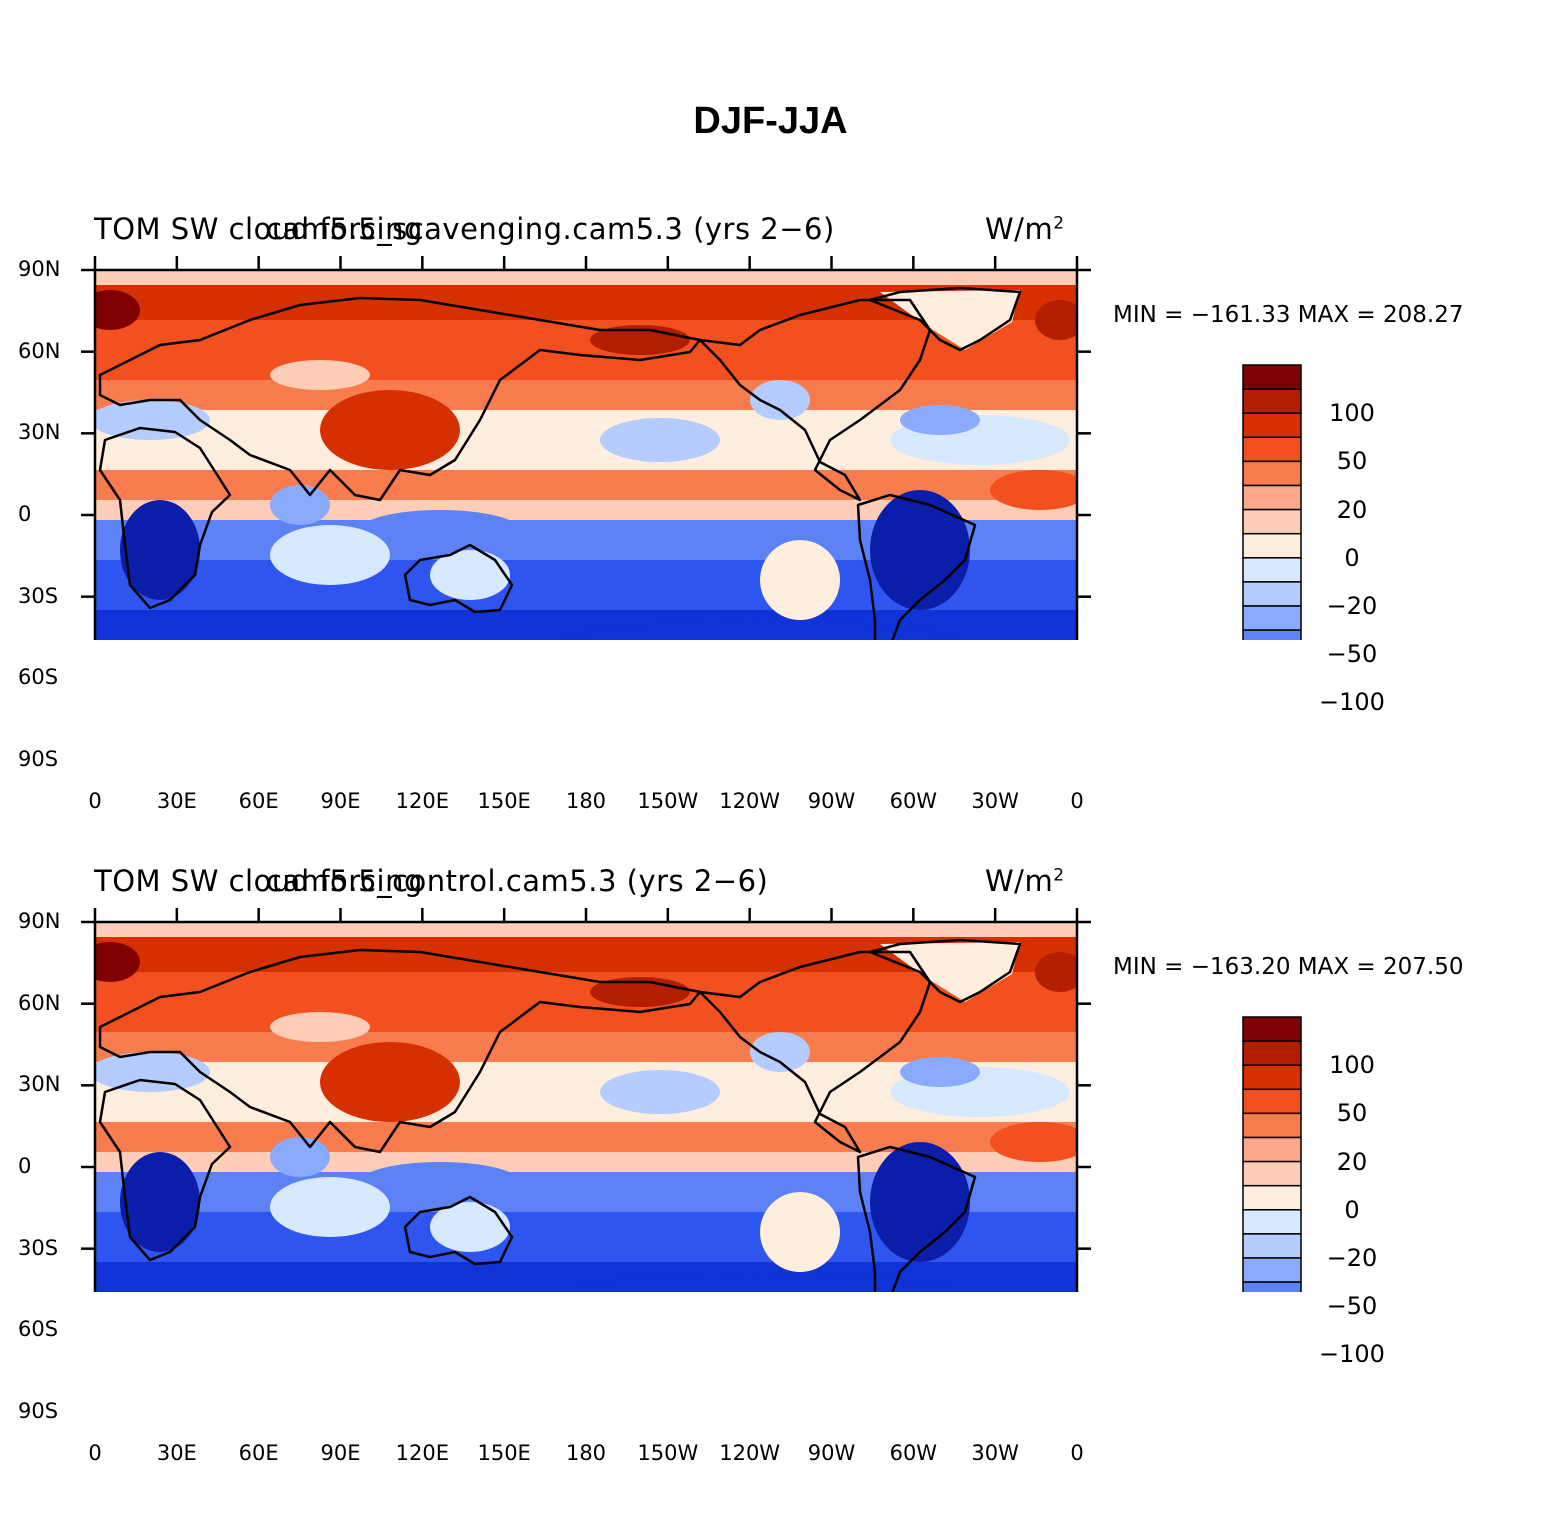 Image resolution: width=1541 pixels, height=1538 pixels. Describe the element at coordinates (517, 881) in the screenshot. I see `panel-case-label: cam5.5_control.cam5.3 (yrs 2−6)` at that location.